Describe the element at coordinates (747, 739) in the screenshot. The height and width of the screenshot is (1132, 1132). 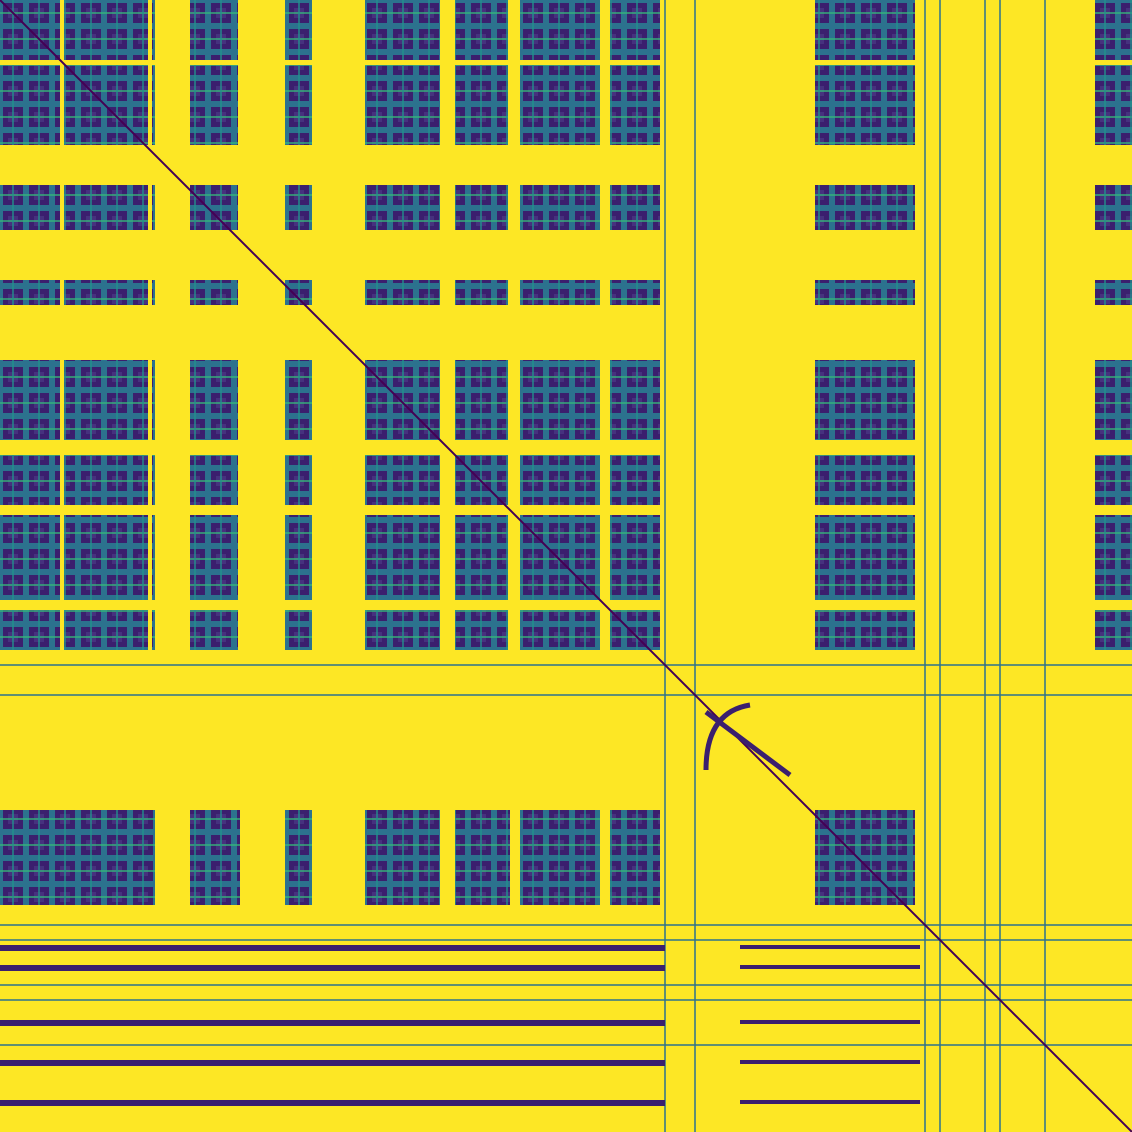
I see `diagonal-feature` at that location.